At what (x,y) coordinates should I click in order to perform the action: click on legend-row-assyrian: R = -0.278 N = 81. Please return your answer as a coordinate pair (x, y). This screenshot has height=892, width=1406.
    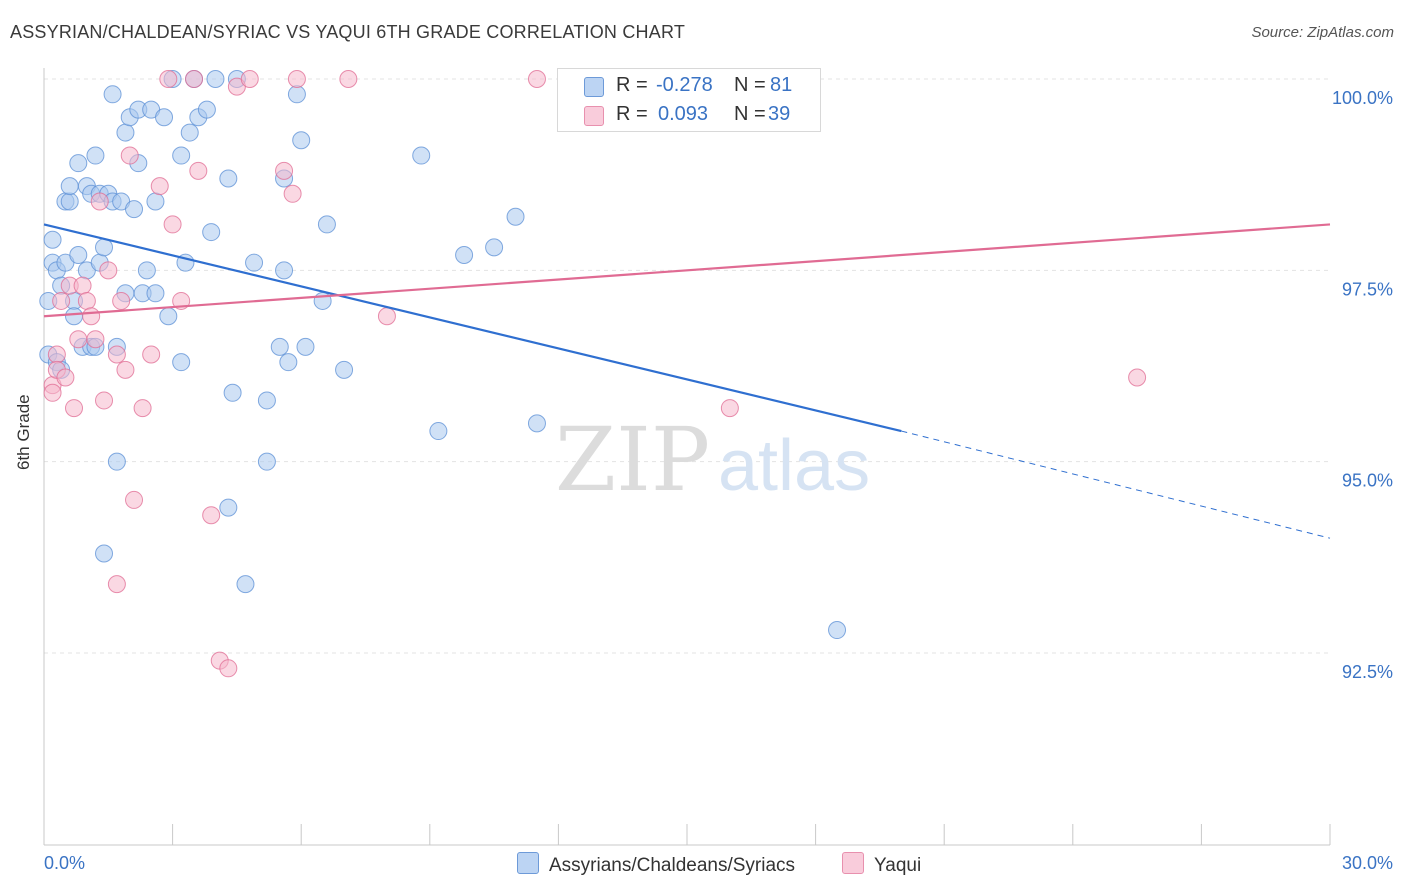
    Looking at the image, I should click on (689, 86).